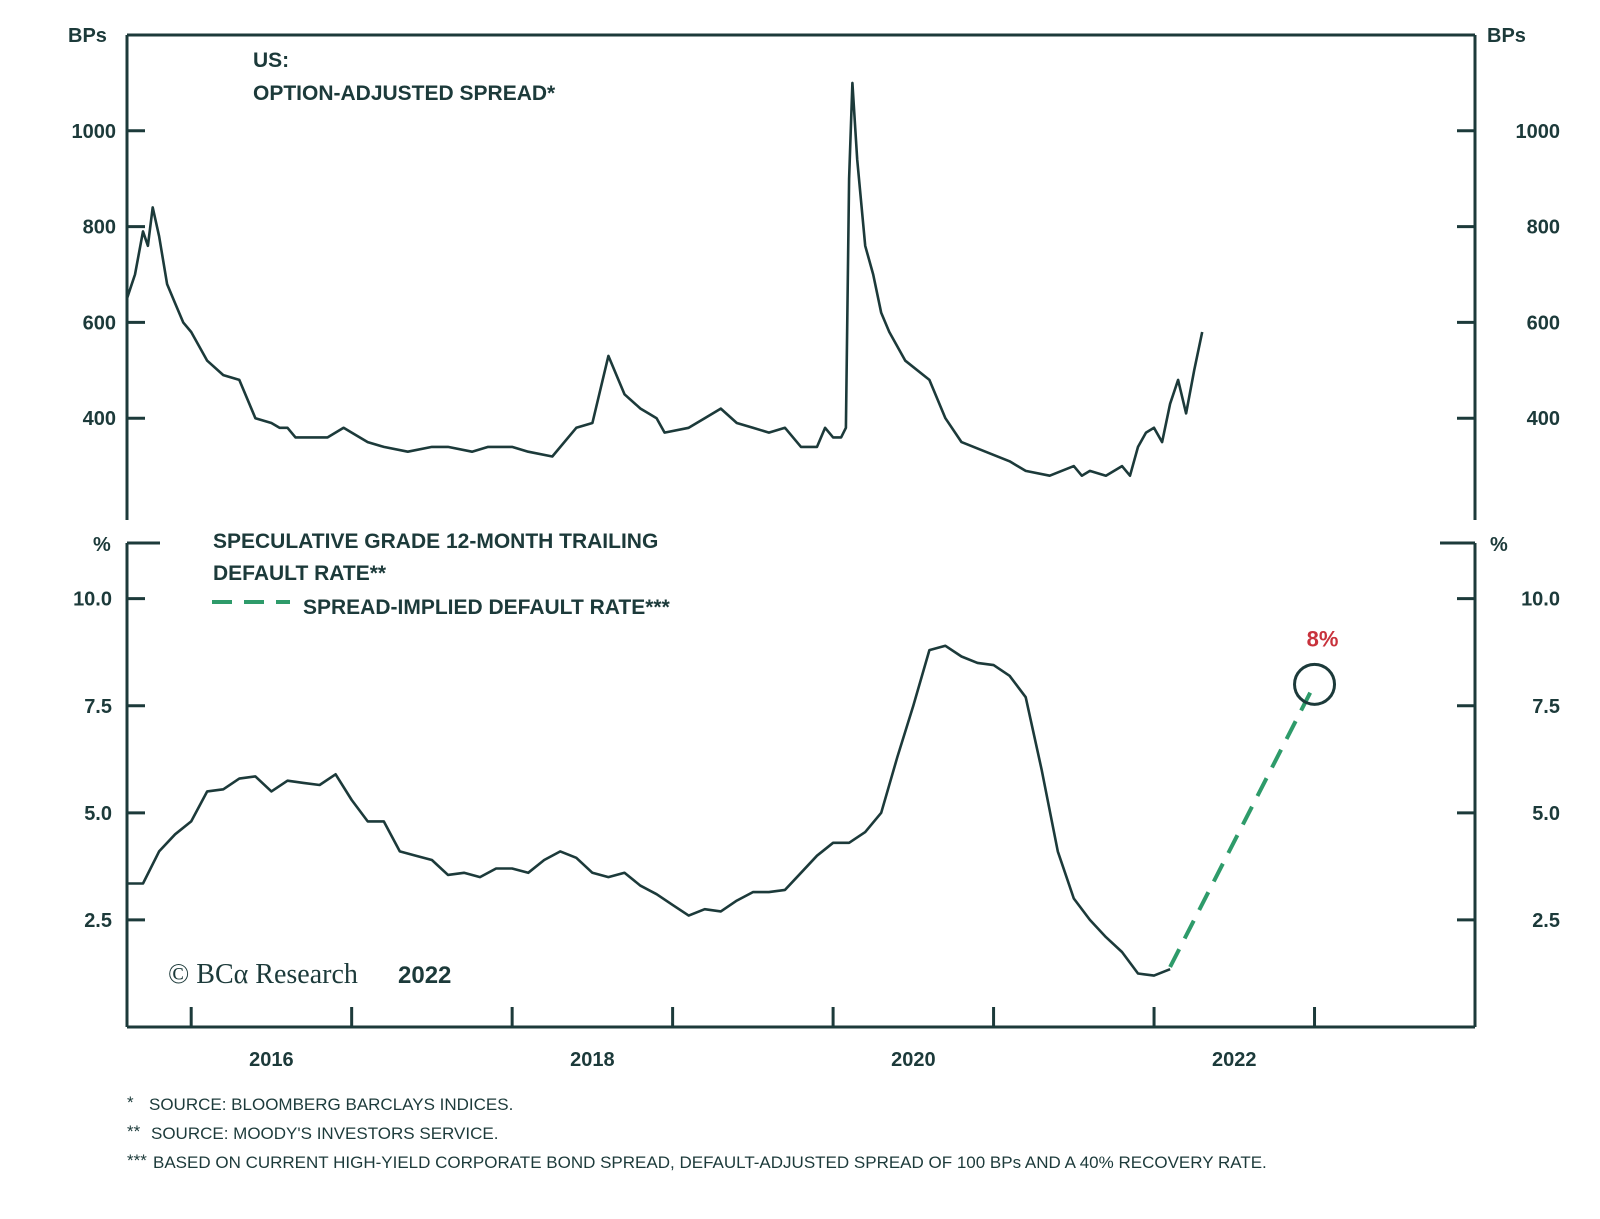 The height and width of the screenshot is (1219, 1600). Describe the element at coordinates (1242, 825) in the screenshot. I see `spread-implied-series-line` at that location.